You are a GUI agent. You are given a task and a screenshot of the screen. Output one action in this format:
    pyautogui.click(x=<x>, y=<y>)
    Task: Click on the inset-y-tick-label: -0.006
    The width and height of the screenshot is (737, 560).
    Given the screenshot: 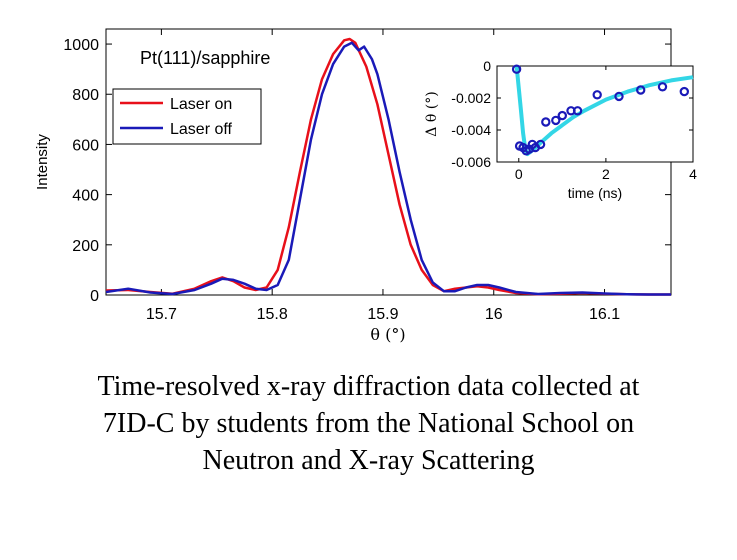 What is the action you would take?
    pyautogui.click(x=471, y=162)
    